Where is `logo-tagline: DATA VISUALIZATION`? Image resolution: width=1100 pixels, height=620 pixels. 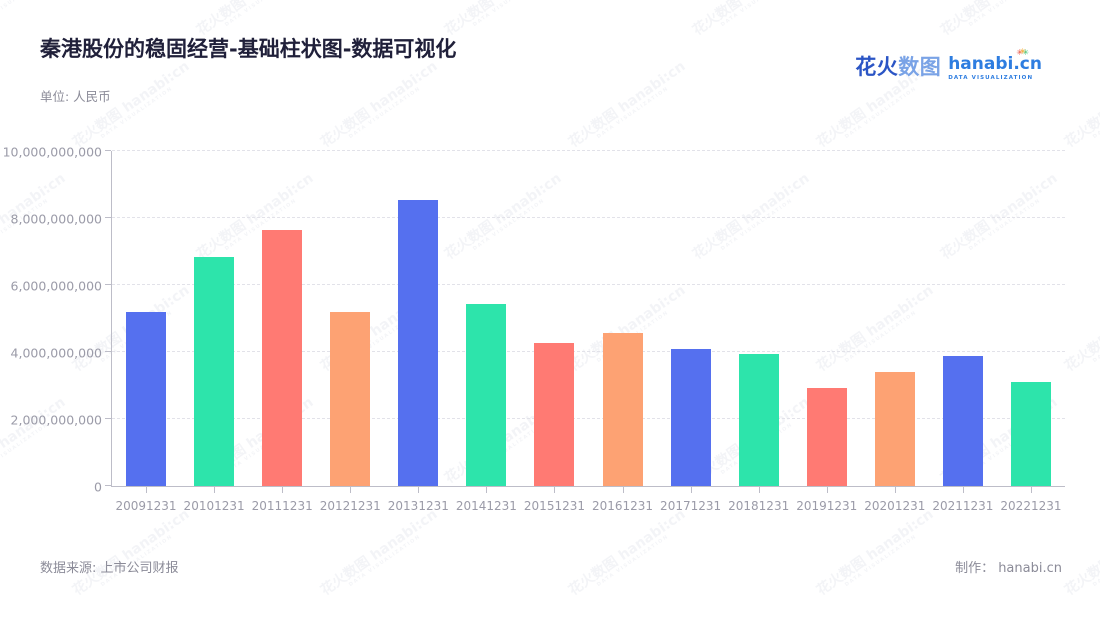 logo-tagline: DATA VISUALIZATION is located at coordinates (991, 77).